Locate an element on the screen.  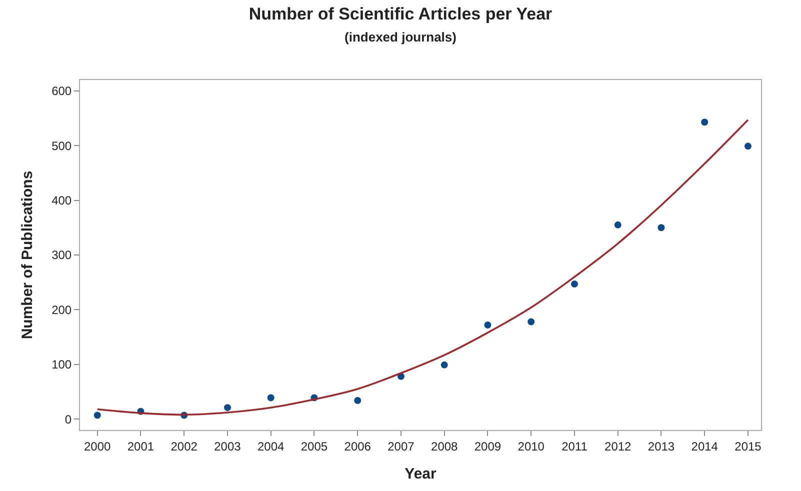
x-tick-label: 2012 is located at coordinates (618, 446).